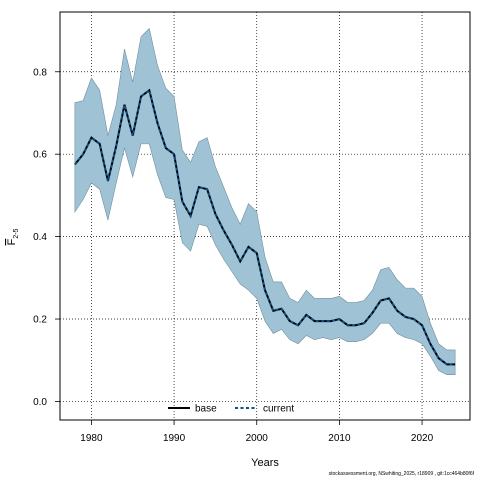 This screenshot has height=480, width=480. I want to click on x-tick-label-4: 2020, so click(422, 438).